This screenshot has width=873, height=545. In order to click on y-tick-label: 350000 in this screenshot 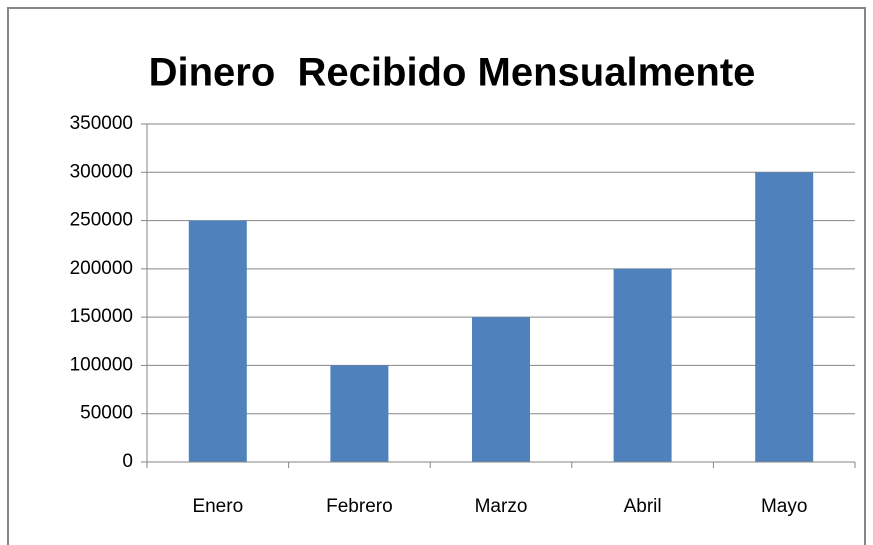, I will do `click(101, 123)`.